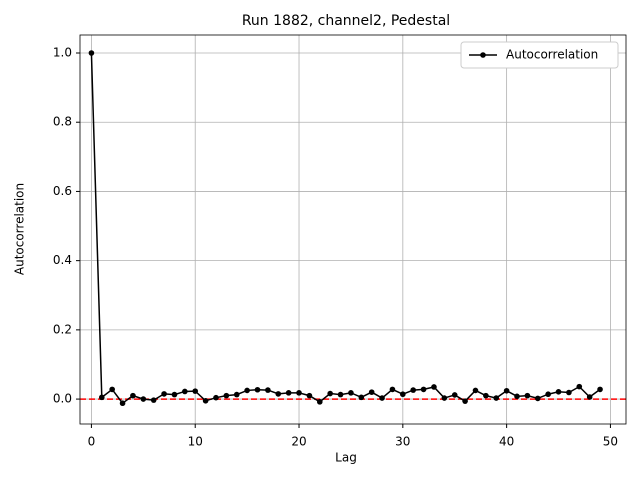  Describe the element at coordinates (62, 52) in the screenshot. I see `y-tick-label: 1.0` at that location.